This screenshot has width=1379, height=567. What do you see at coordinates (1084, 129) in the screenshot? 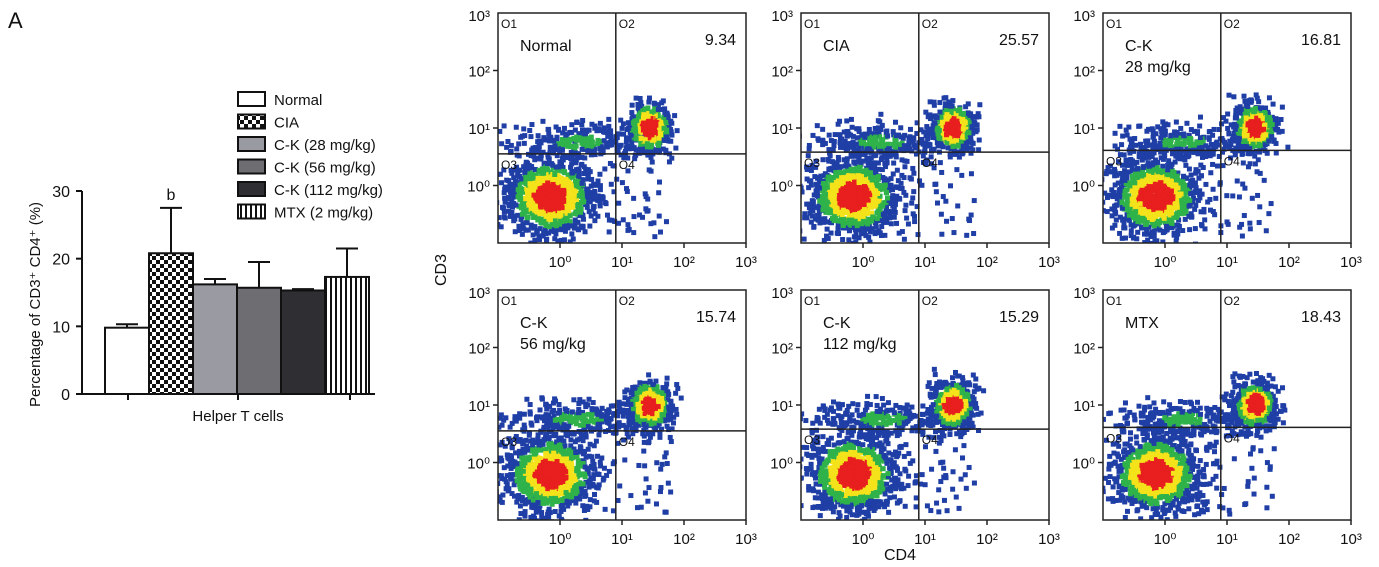
I see `y-tick-label: 10¹` at bounding box center [1084, 129].